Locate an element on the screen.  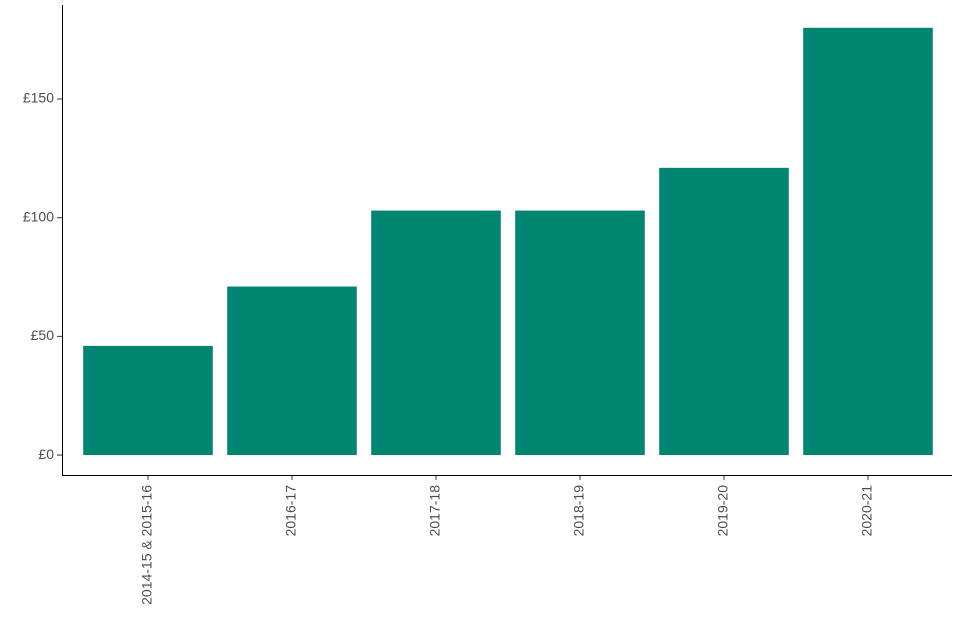
x-tick-label: 2020-21 is located at coordinates (867, 511).